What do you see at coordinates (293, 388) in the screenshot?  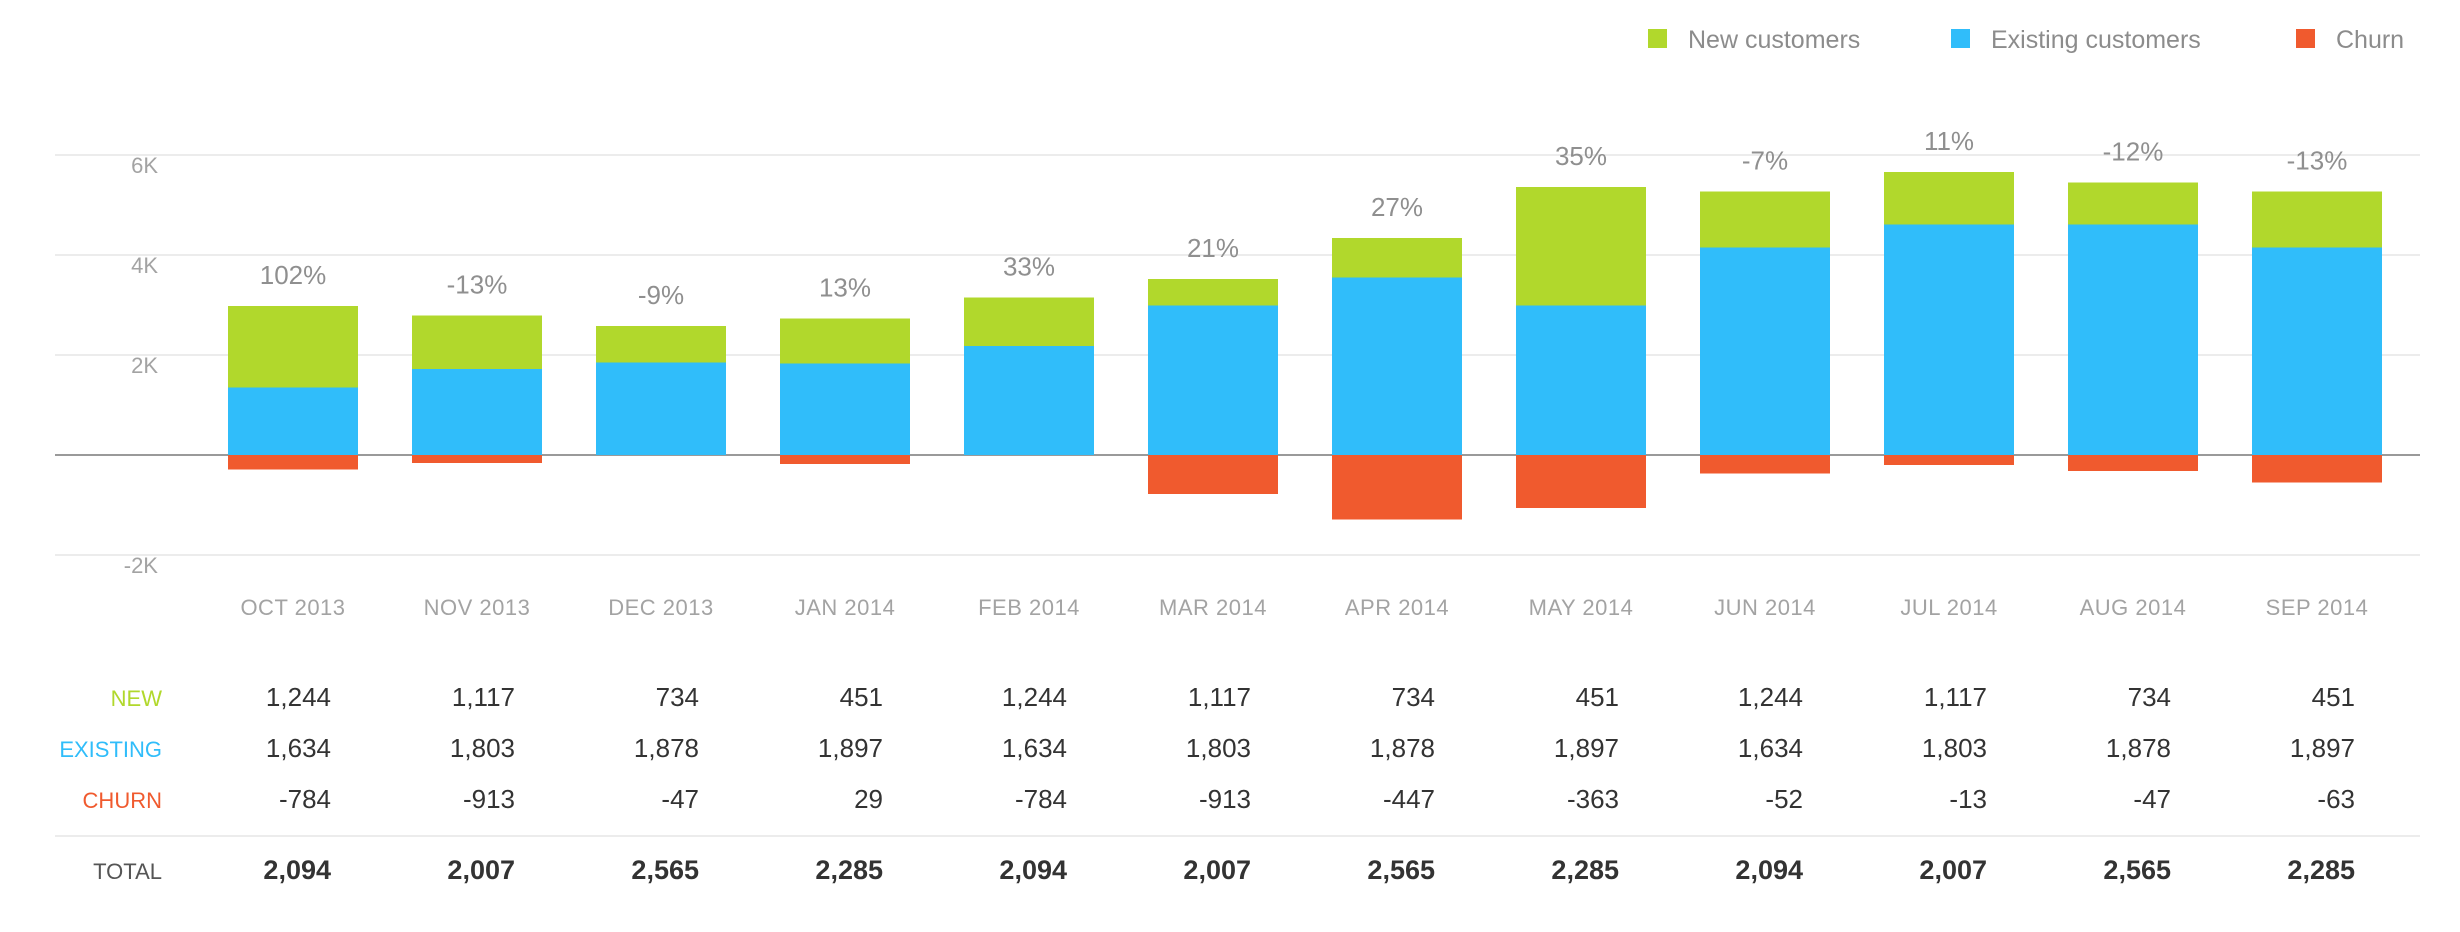 I see `bar-group-oct-2013` at bounding box center [293, 388].